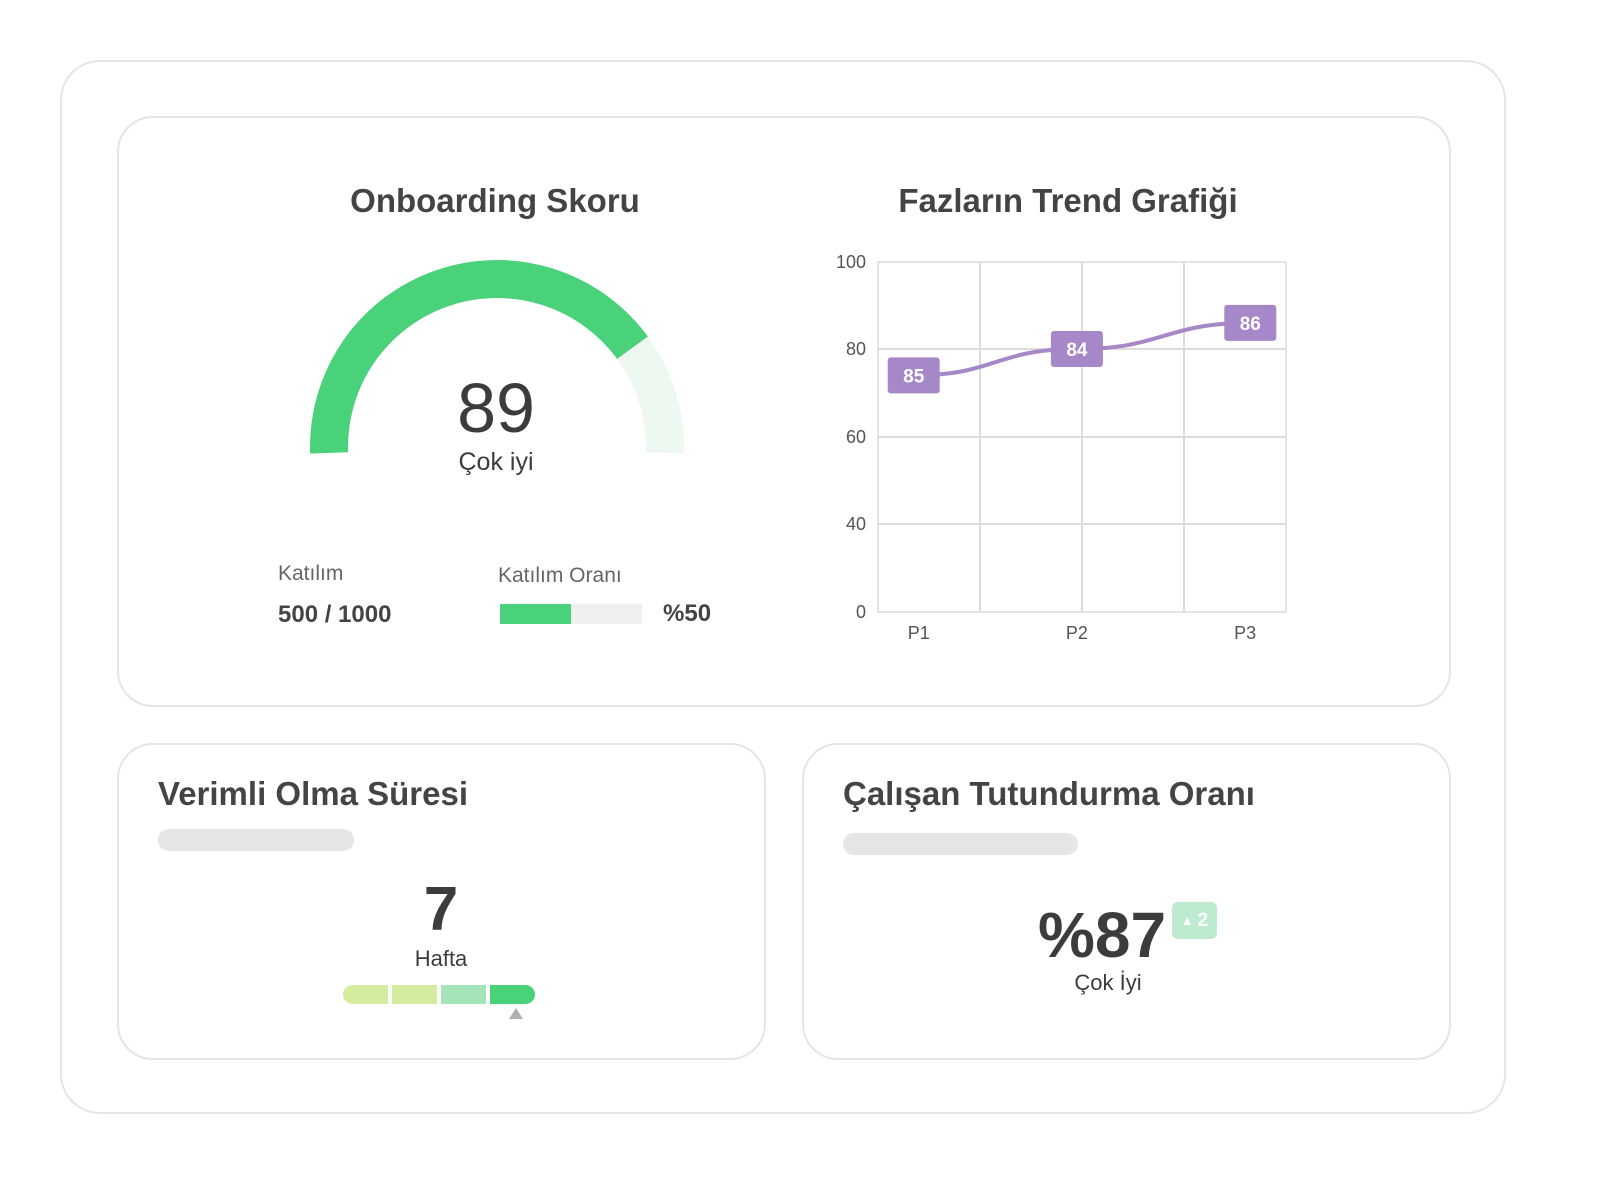 The width and height of the screenshot is (1600, 1200). I want to click on trend-title: Fazların Trend Grafiği, so click(1068, 200).